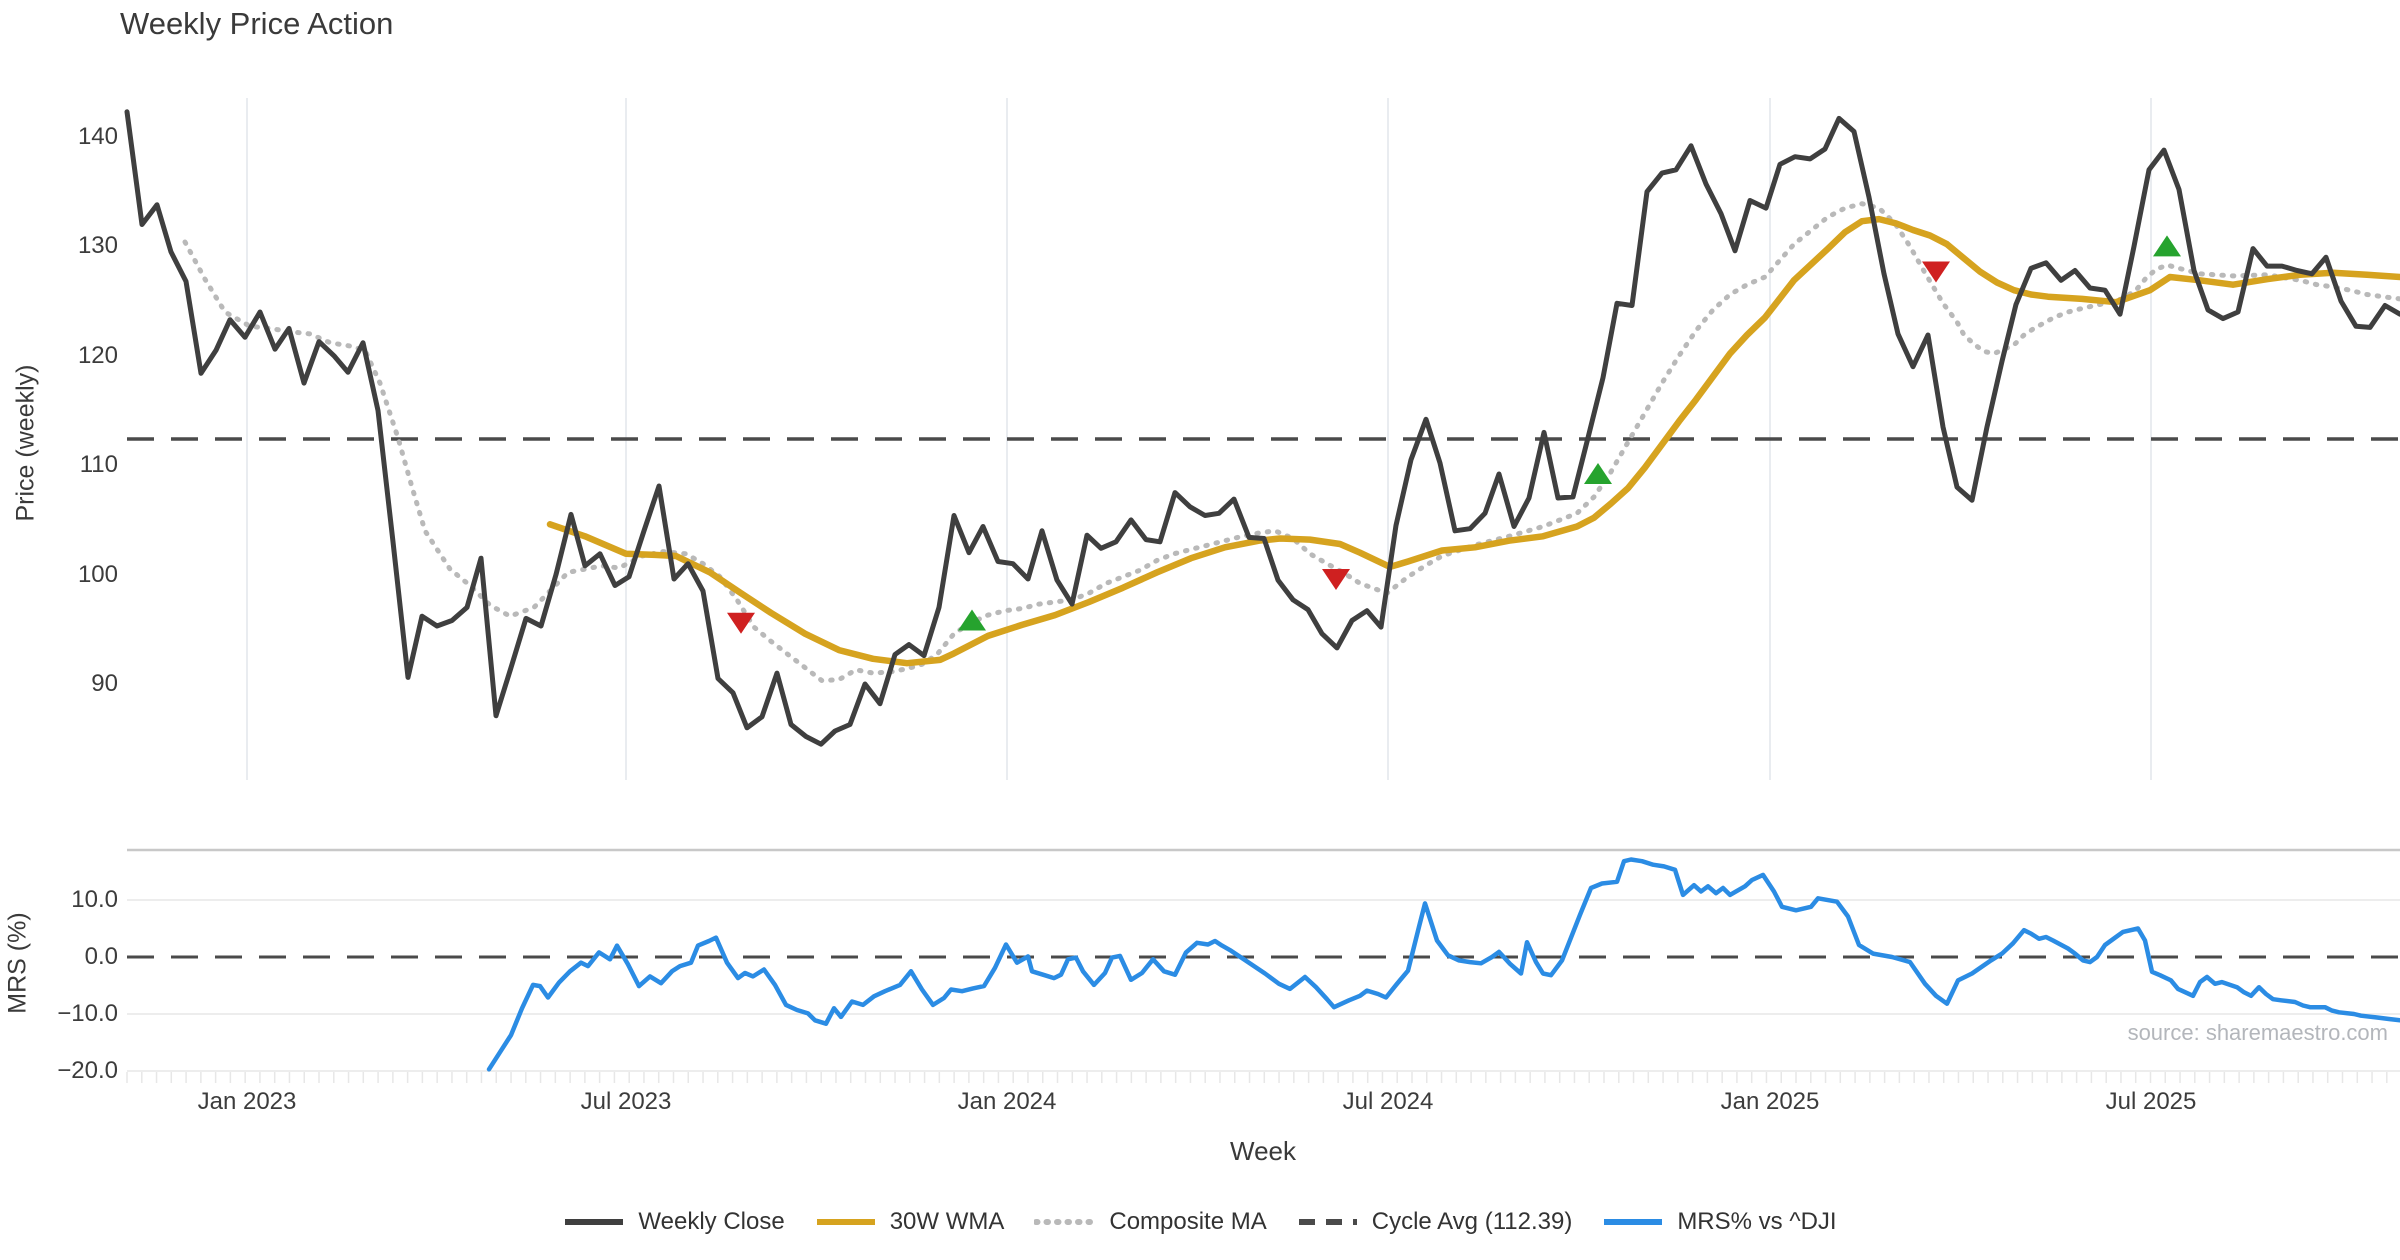  What do you see at coordinates (1263, 1151) in the screenshot?
I see `x-axis-label: Week` at bounding box center [1263, 1151].